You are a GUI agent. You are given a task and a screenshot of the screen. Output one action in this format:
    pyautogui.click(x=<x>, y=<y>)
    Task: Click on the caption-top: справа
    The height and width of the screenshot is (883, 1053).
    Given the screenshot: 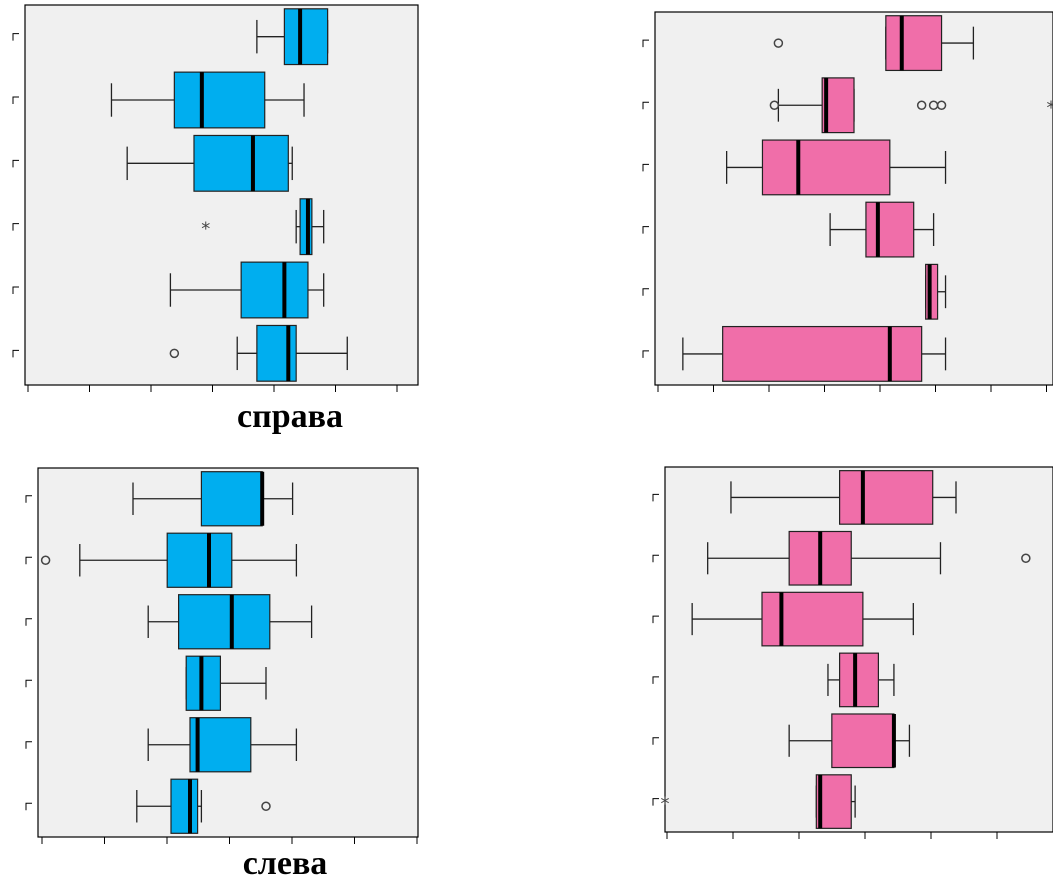 What is the action you would take?
    pyautogui.click(x=290, y=416)
    